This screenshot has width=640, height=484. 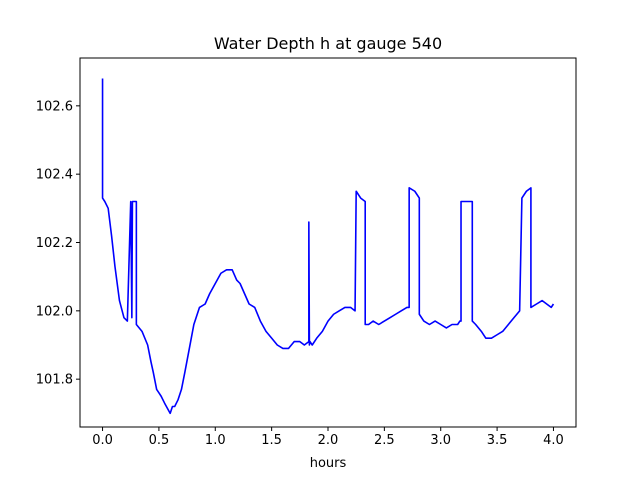 I want to click on y-tick-label: 102.2, so click(x=54, y=243).